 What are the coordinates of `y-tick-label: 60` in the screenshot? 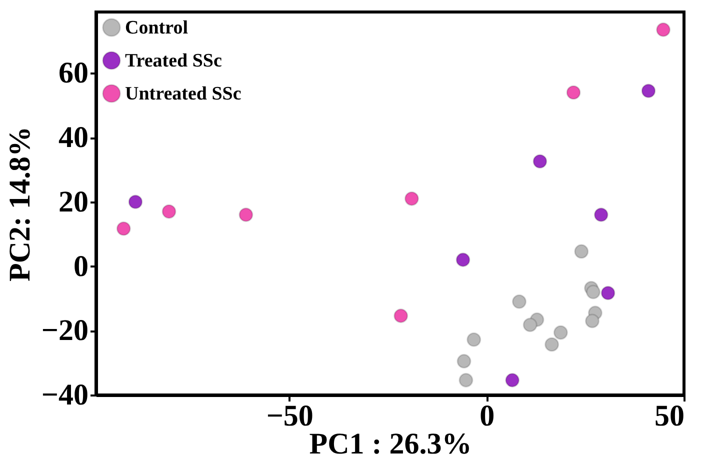 It's located at (73, 73).